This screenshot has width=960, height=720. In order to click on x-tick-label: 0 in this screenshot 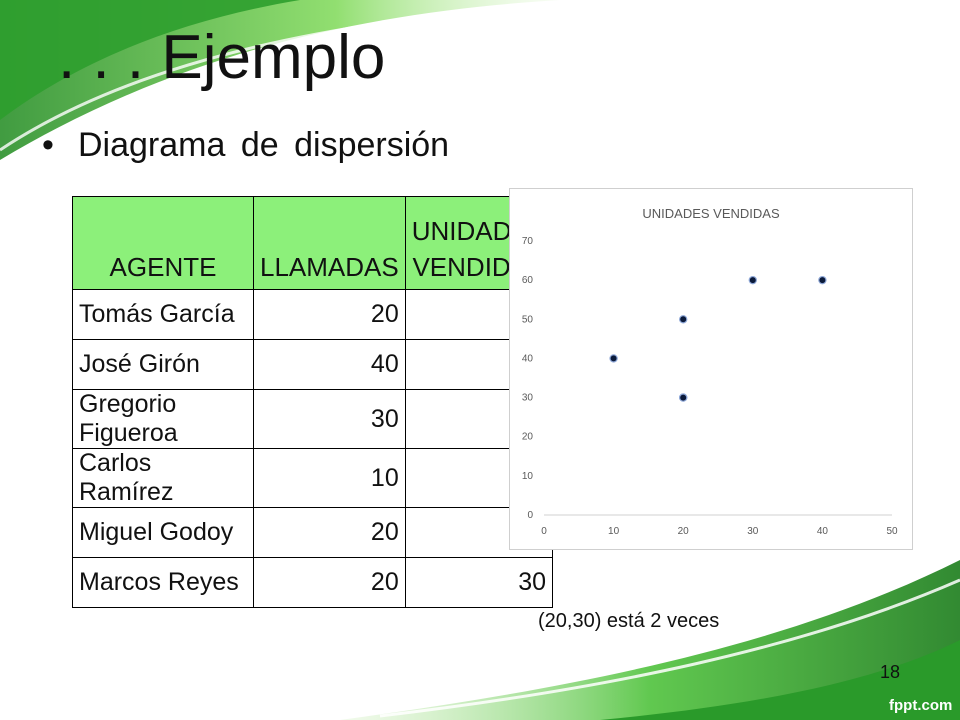, I will do `click(544, 531)`.